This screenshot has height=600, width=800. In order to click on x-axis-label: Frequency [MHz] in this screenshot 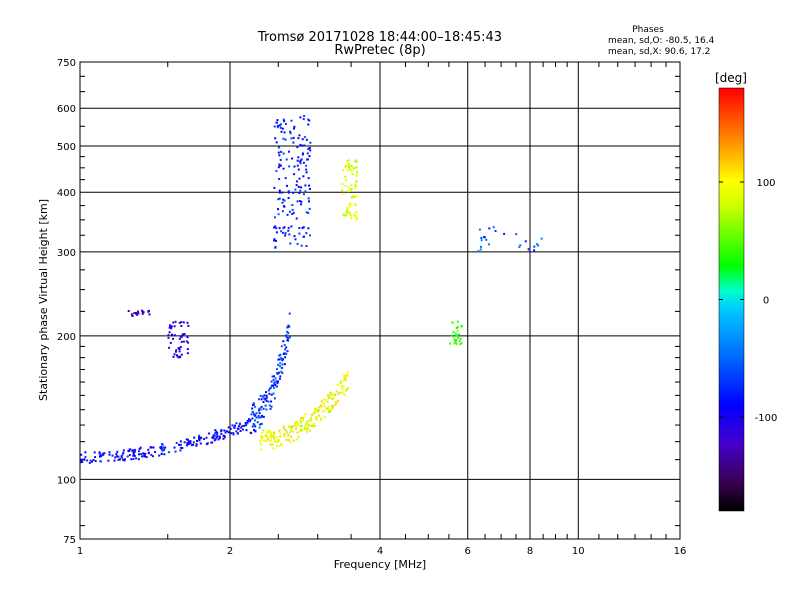, I will do `click(380, 564)`.